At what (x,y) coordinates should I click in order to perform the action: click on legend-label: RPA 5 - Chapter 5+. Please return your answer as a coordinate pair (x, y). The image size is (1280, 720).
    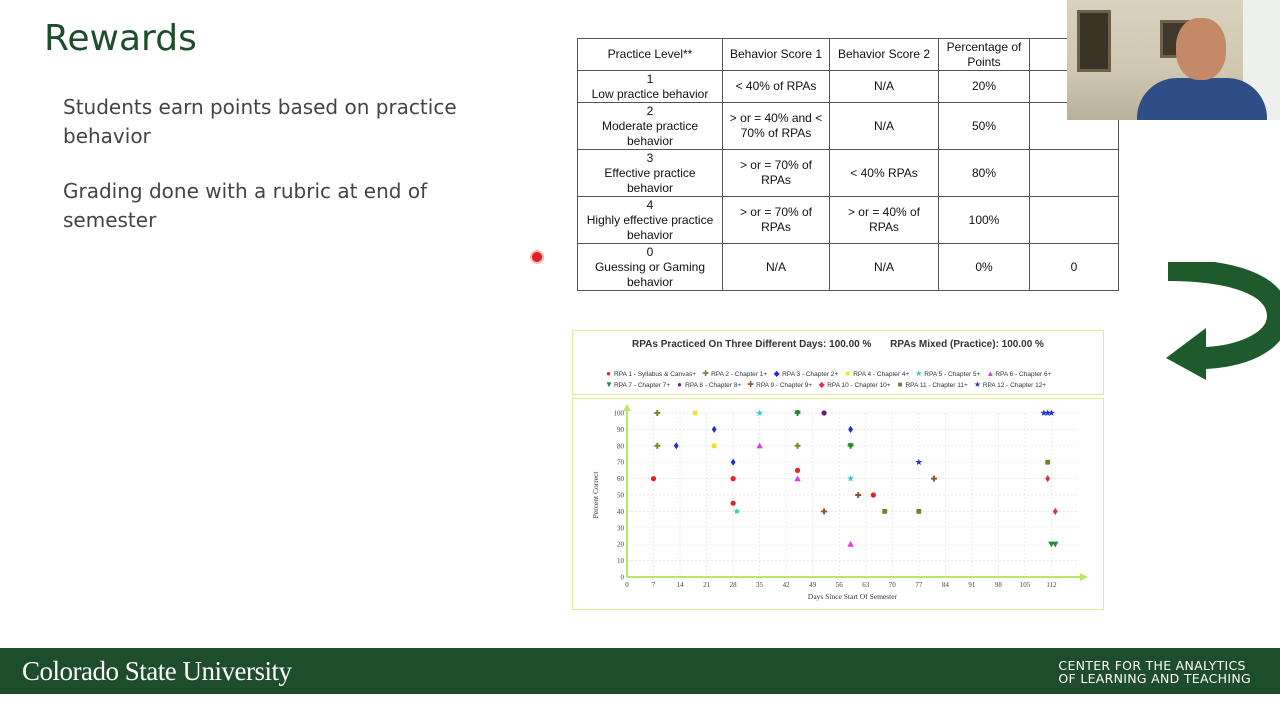
    Looking at the image, I should click on (952, 374).